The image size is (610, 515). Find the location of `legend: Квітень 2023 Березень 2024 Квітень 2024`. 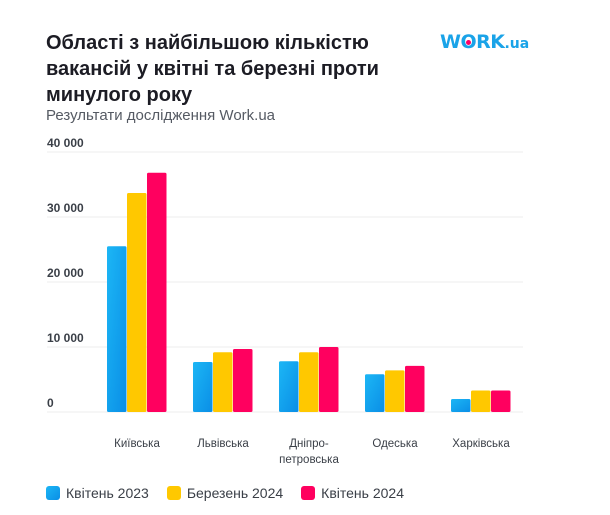

legend: Квітень 2023 Березень 2024 Квітень 2024 is located at coordinates (225, 493).